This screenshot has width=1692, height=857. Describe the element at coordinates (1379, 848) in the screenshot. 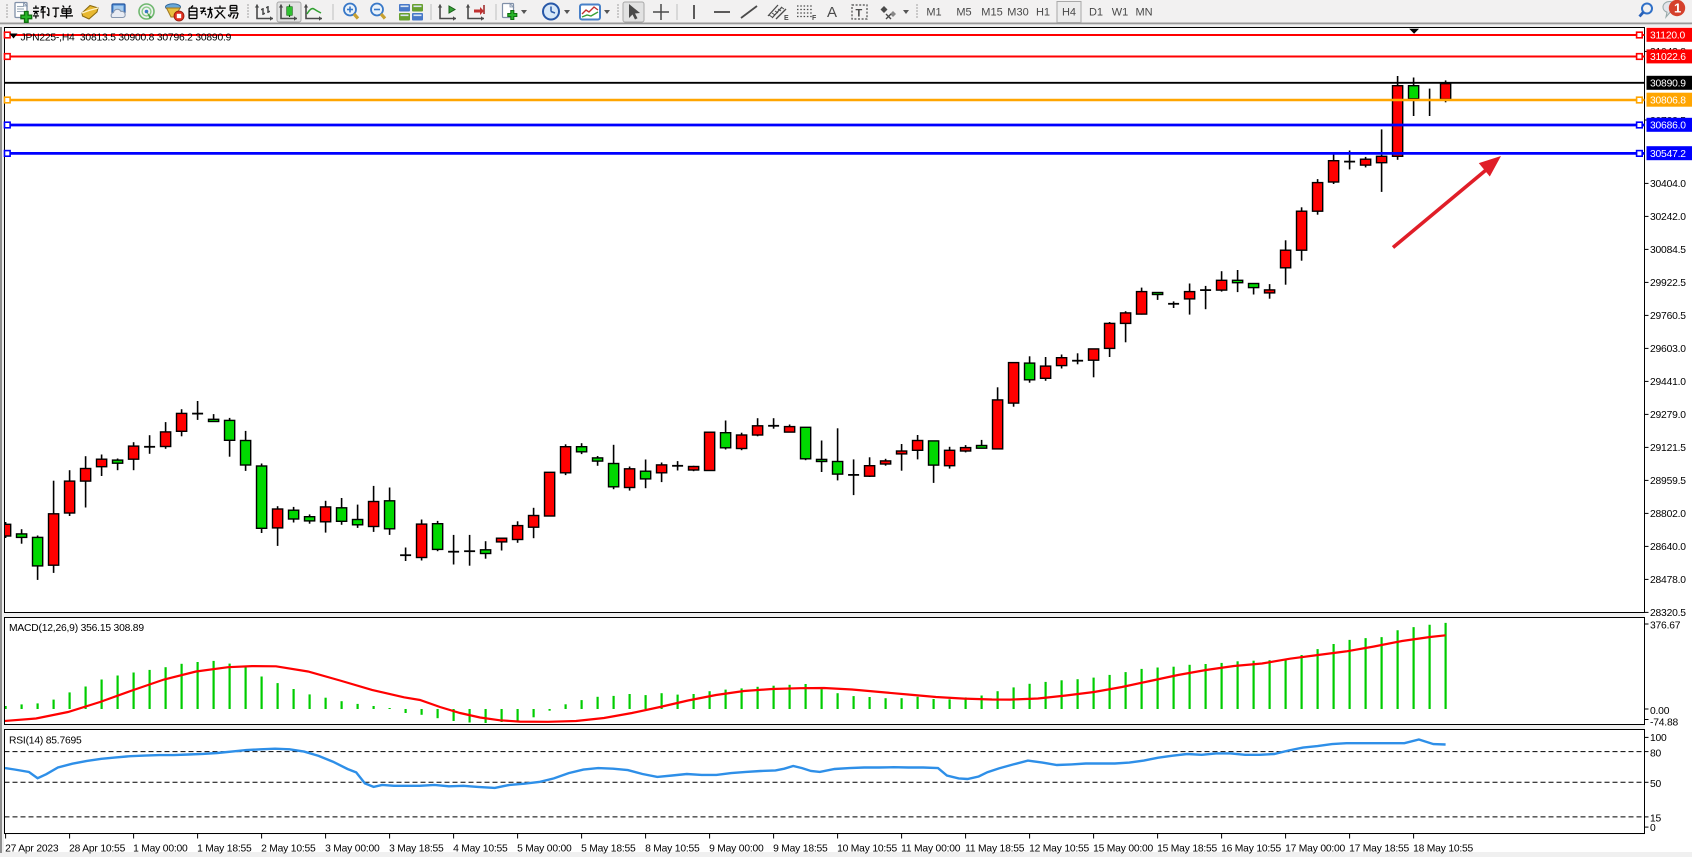

I see `svg-text: 17 May 18:55` at that location.